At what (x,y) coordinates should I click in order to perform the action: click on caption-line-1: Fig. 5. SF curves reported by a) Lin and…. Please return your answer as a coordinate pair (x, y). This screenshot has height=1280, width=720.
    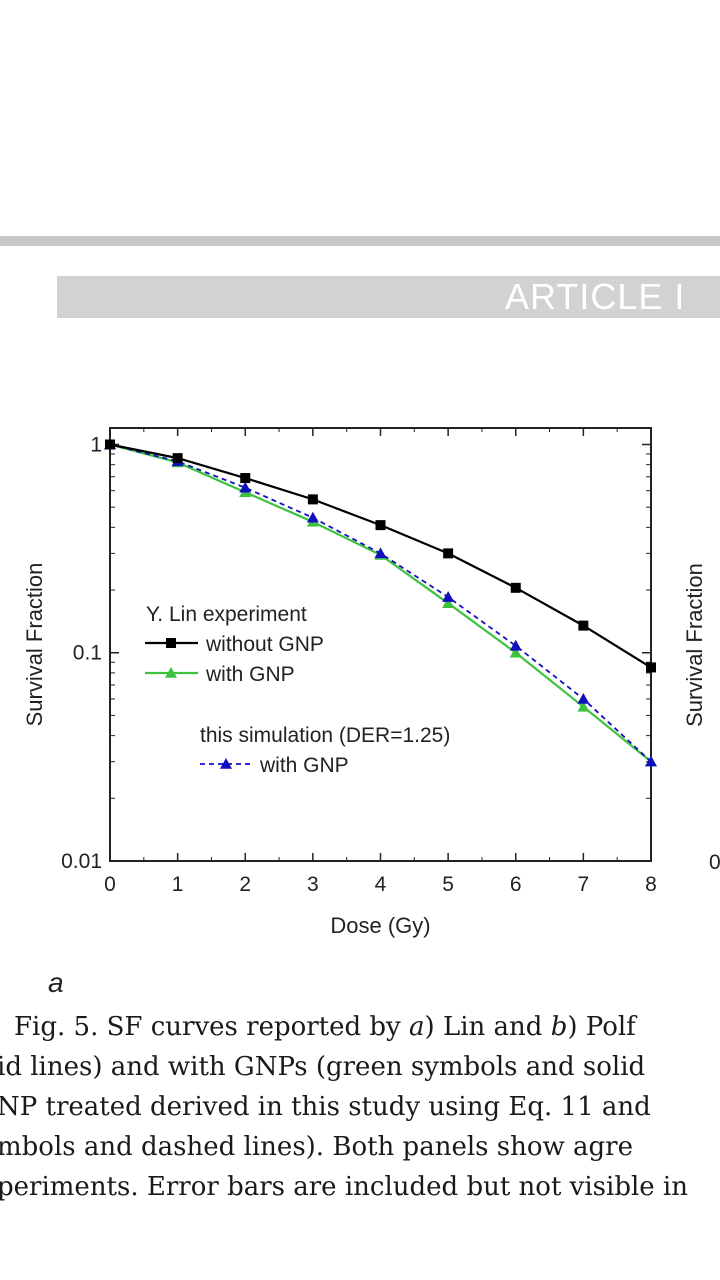
    Looking at the image, I should click on (325, 1027).